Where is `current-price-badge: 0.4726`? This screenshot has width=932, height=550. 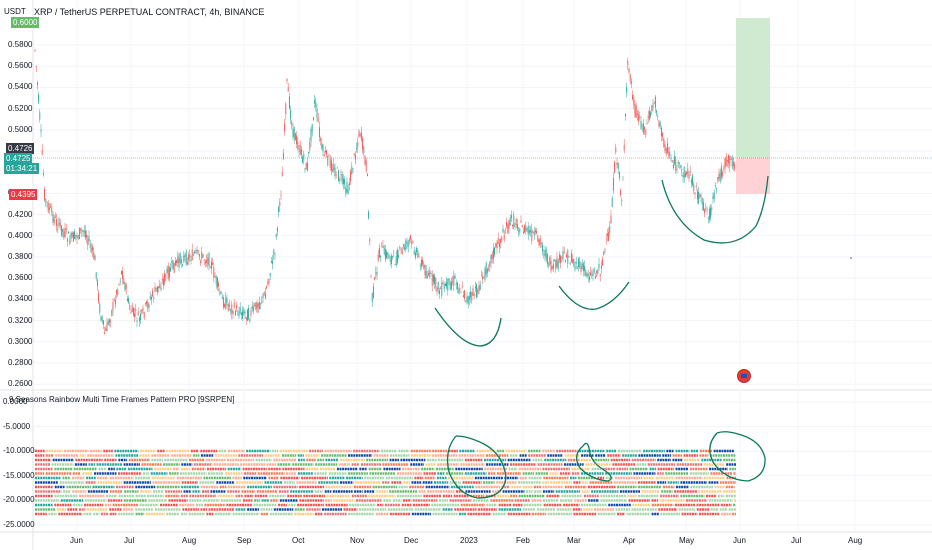
current-price-badge: 0.4726 is located at coordinates (20, 148).